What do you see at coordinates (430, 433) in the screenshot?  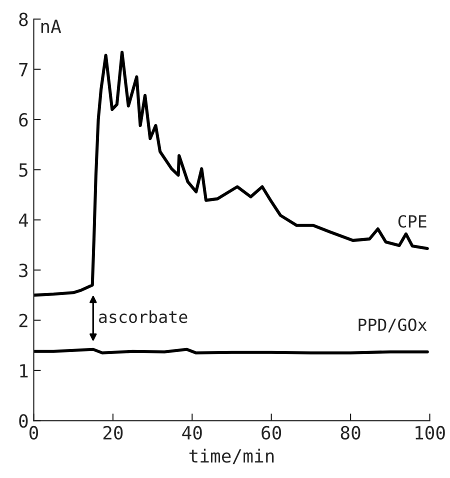 I see `x-tick-label: 100` at bounding box center [430, 433].